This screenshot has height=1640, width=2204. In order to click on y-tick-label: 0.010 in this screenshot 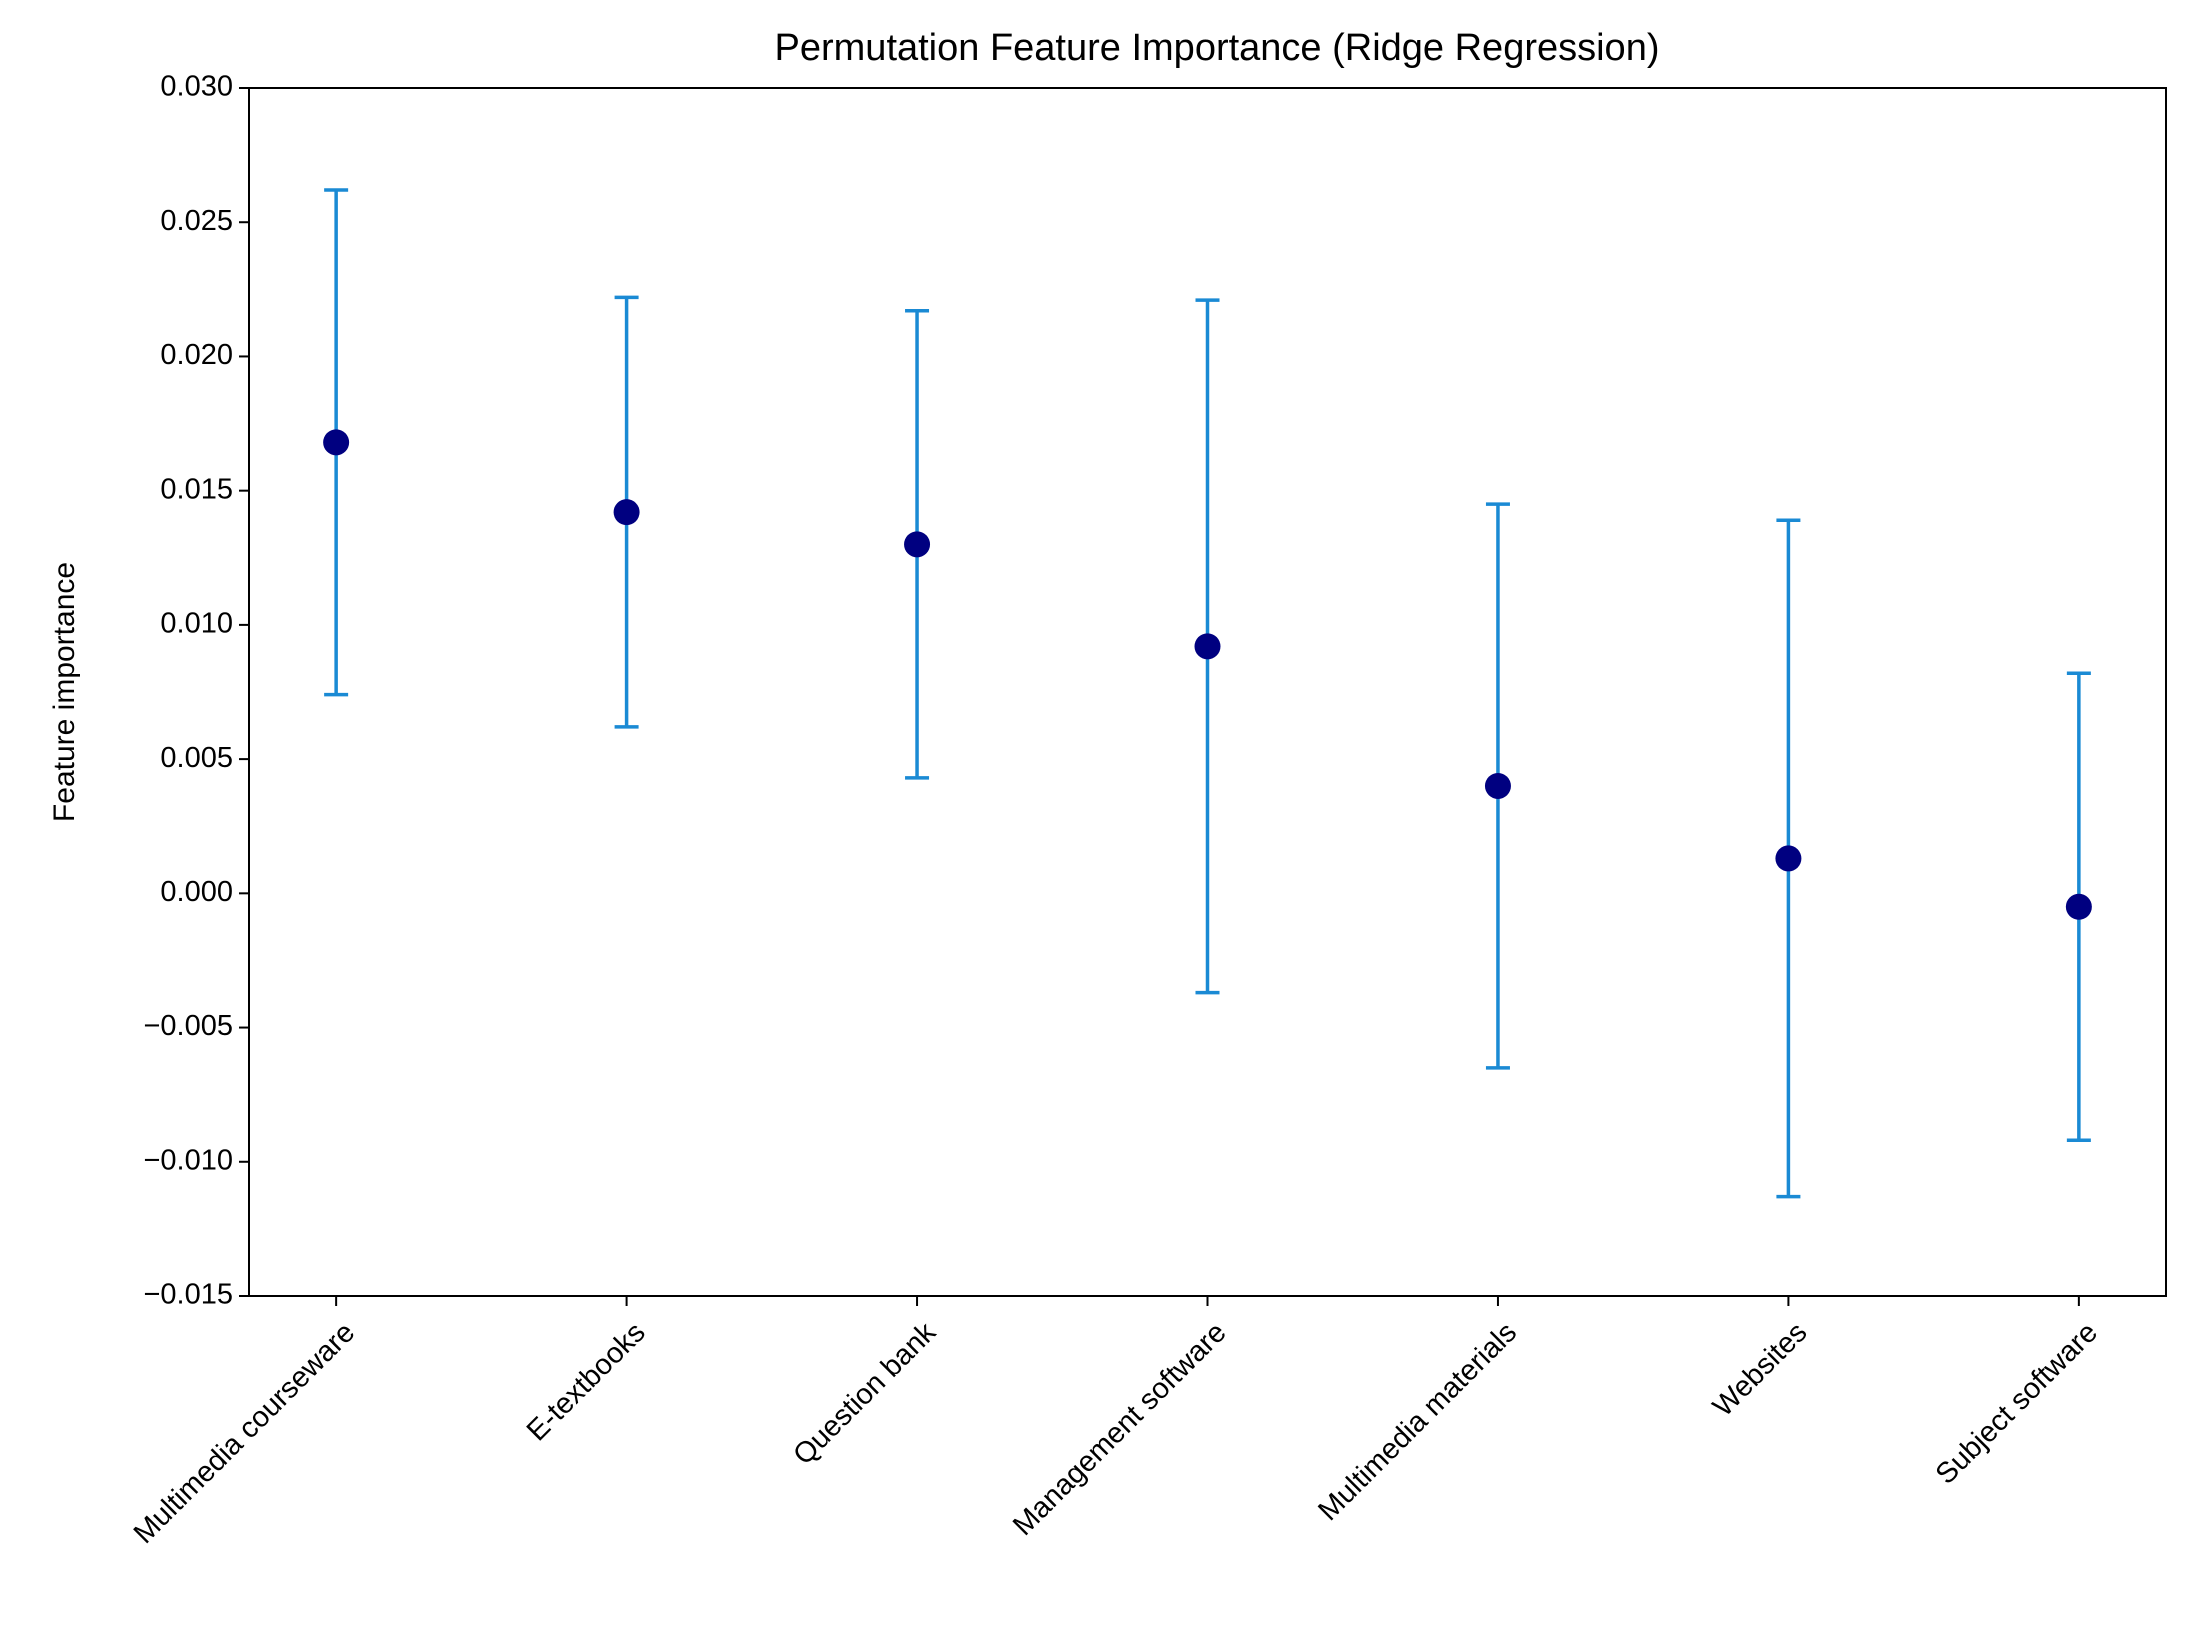, I will do `click(196, 624)`.